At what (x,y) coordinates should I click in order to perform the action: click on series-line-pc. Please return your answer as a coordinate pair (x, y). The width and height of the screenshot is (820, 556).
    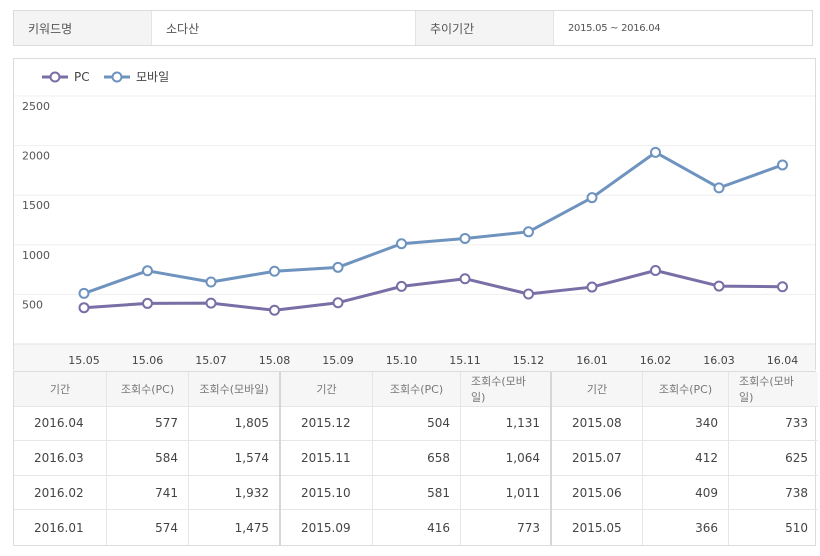
    Looking at the image, I should click on (433, 290).